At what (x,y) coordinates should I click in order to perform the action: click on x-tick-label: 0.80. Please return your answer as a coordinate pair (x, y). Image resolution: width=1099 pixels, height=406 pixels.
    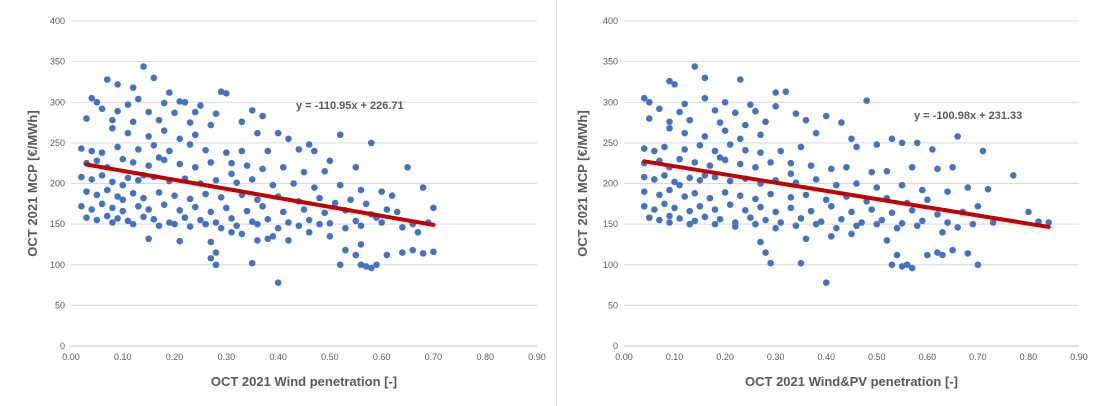
    Looking at the image, I should click on (485, 357).